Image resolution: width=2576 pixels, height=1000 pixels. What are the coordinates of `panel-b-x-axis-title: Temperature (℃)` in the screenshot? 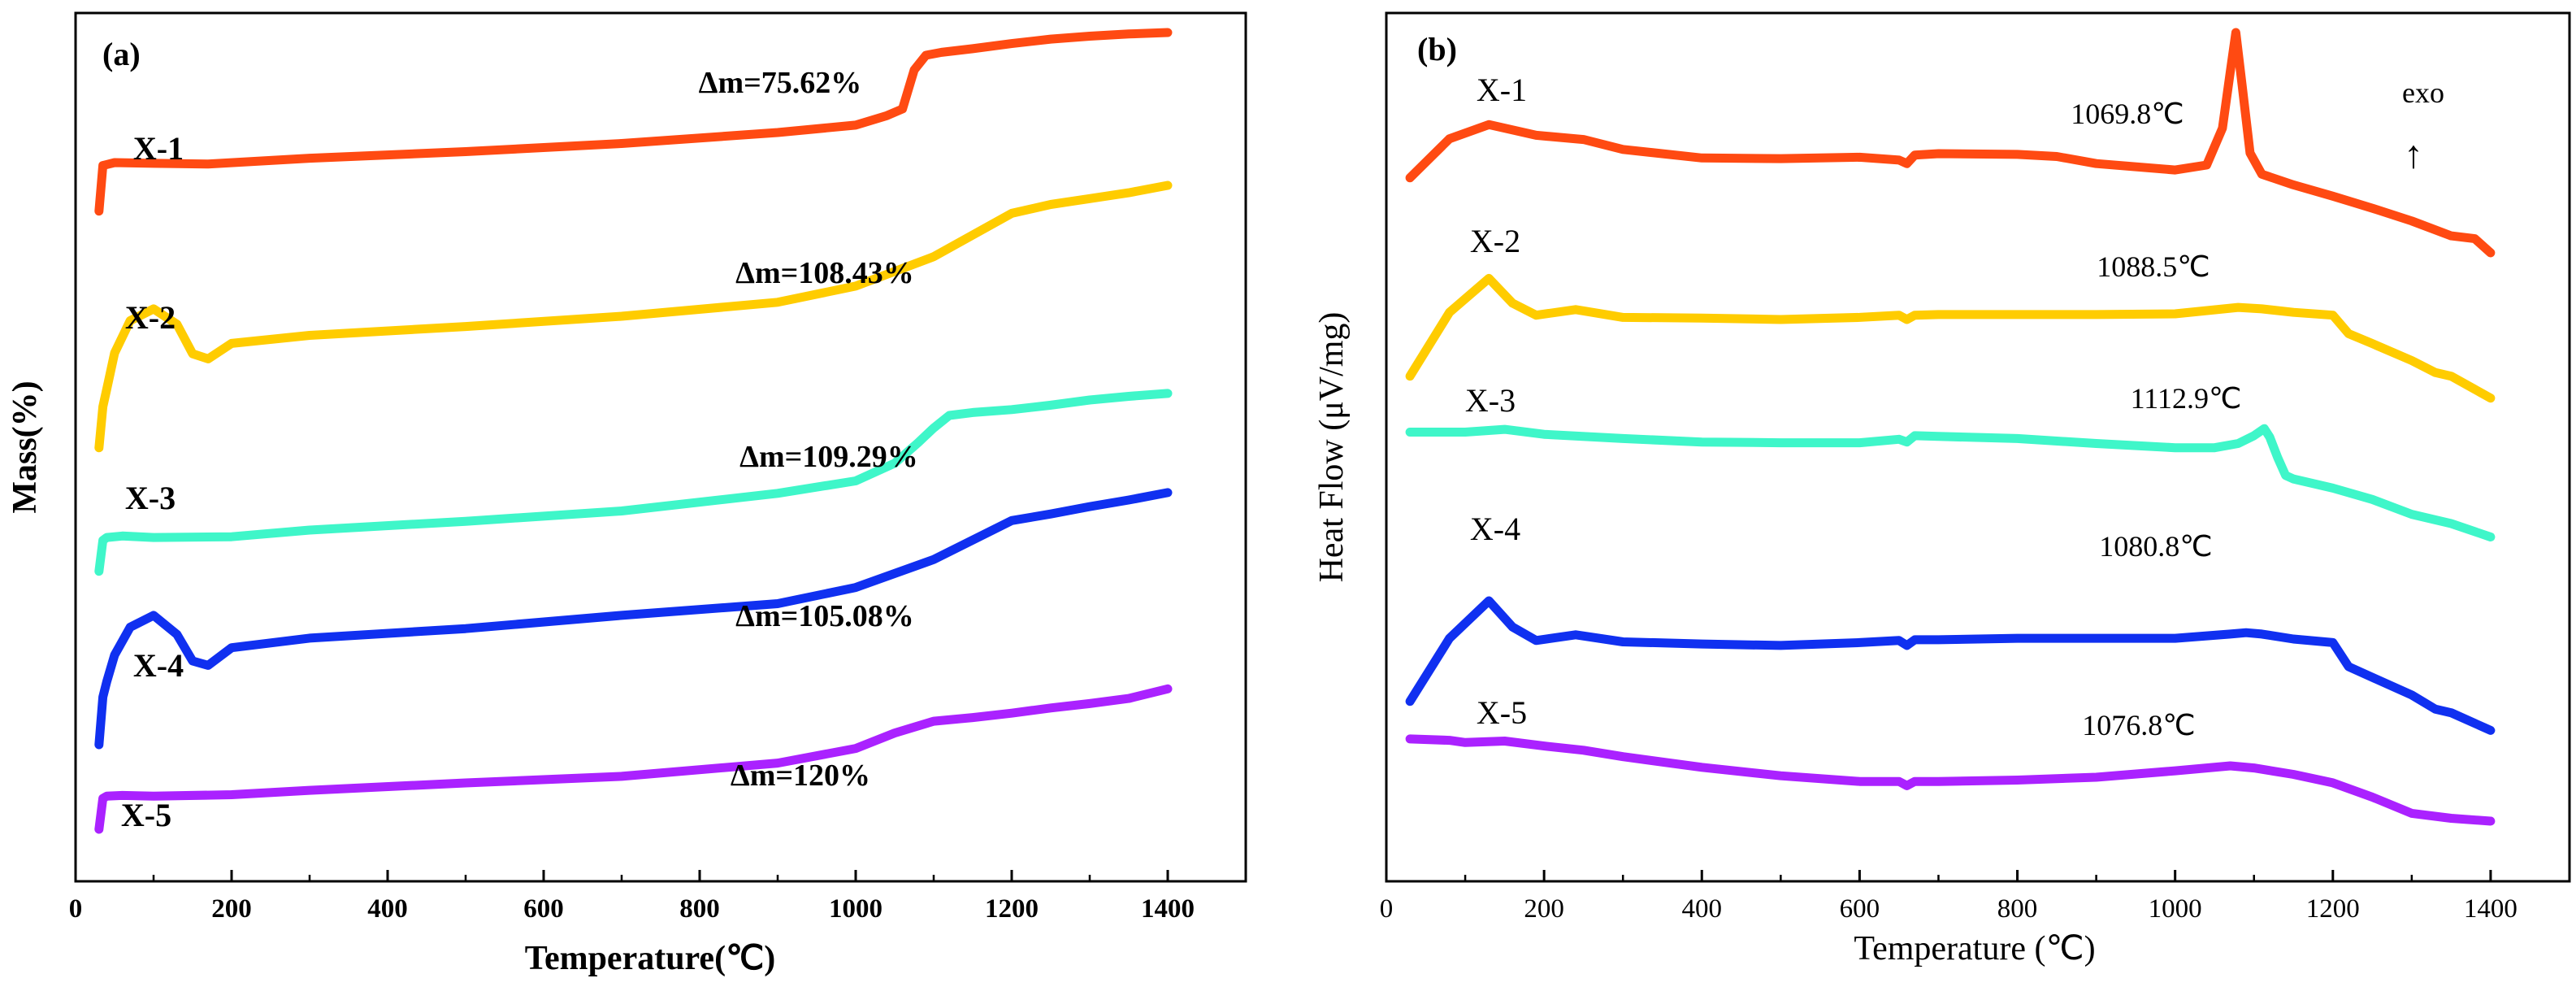 It's located at (1974, 948).